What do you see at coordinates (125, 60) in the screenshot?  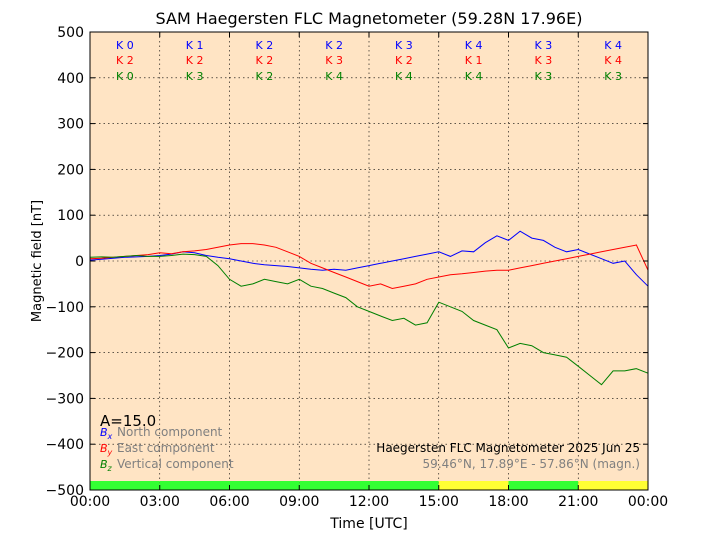 I see `k-index-y-0: K 2` at bounding box center [125, 60].